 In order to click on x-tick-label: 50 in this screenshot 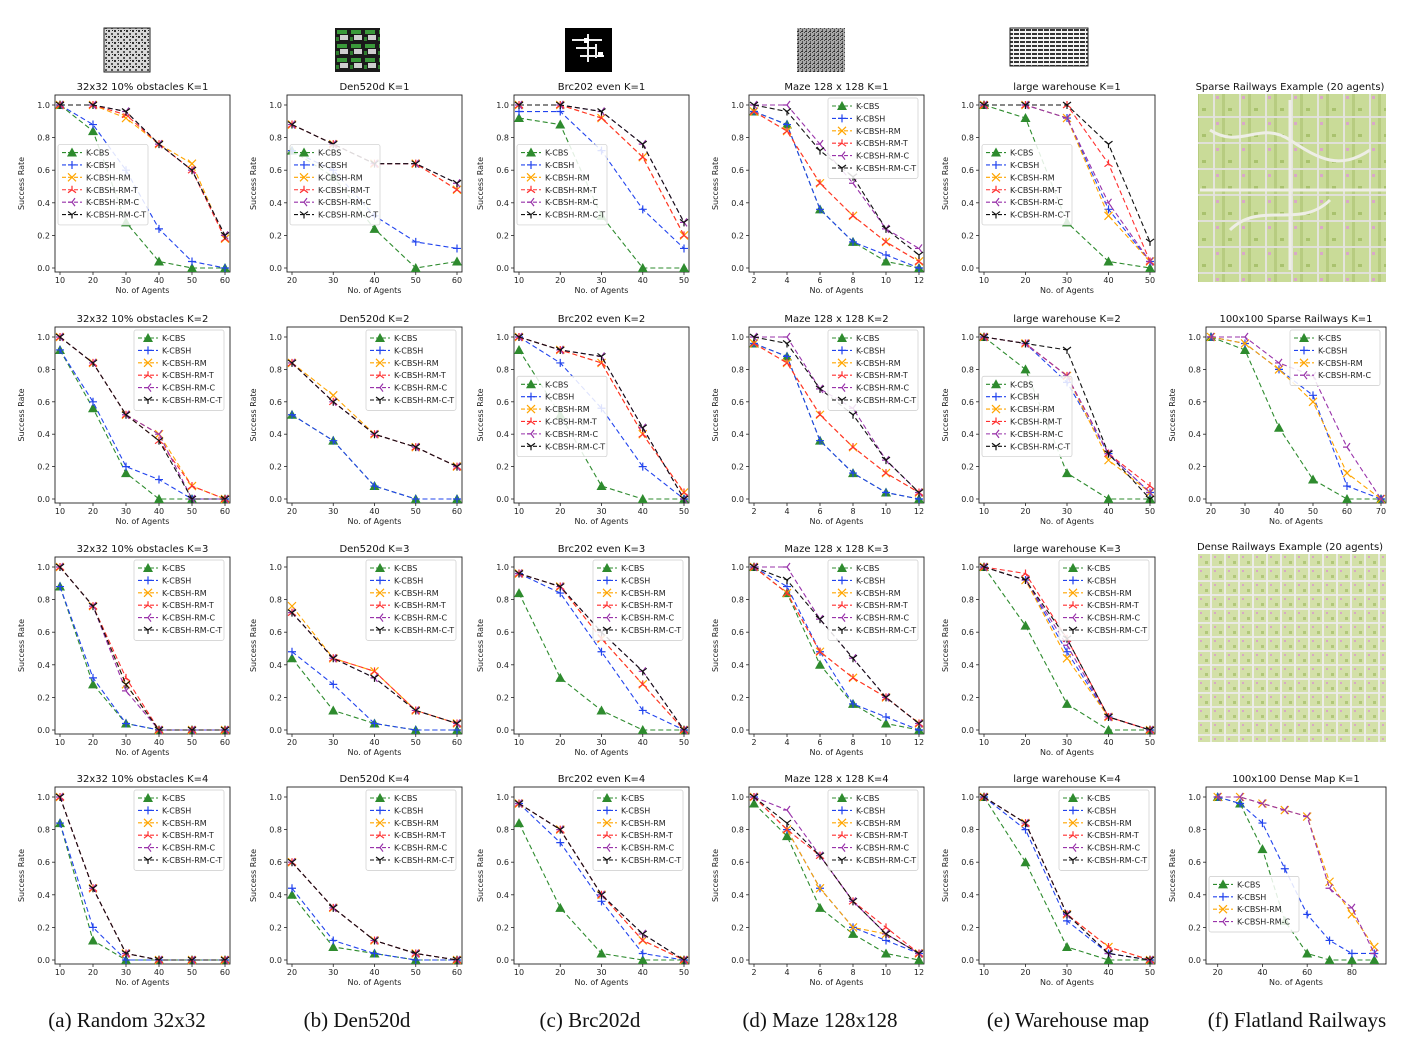, I will do `click(1313, 511)`.